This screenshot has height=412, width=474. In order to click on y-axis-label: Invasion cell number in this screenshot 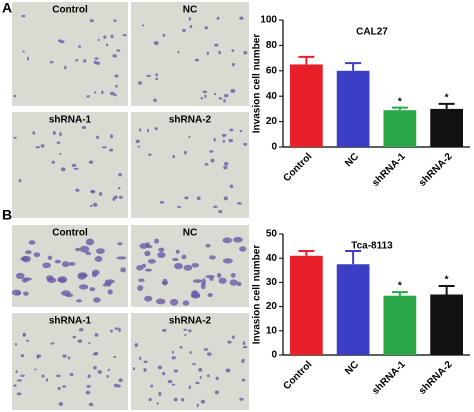, I will do `click(257, 84)`.